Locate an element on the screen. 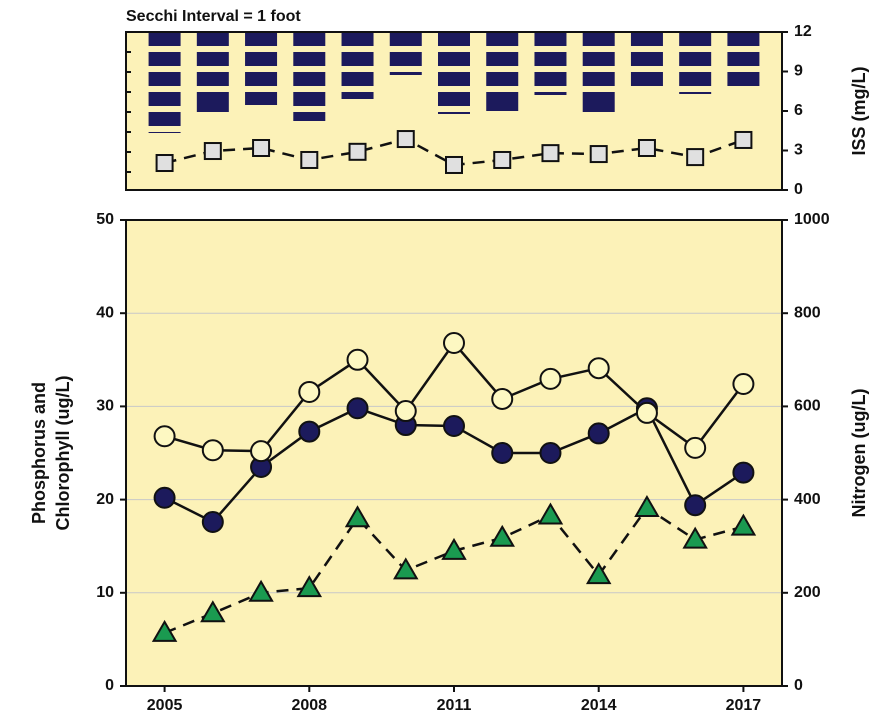 This screenshot has width=886, height=717. y-tick-label: 40 is located at coordinates (105, 312).